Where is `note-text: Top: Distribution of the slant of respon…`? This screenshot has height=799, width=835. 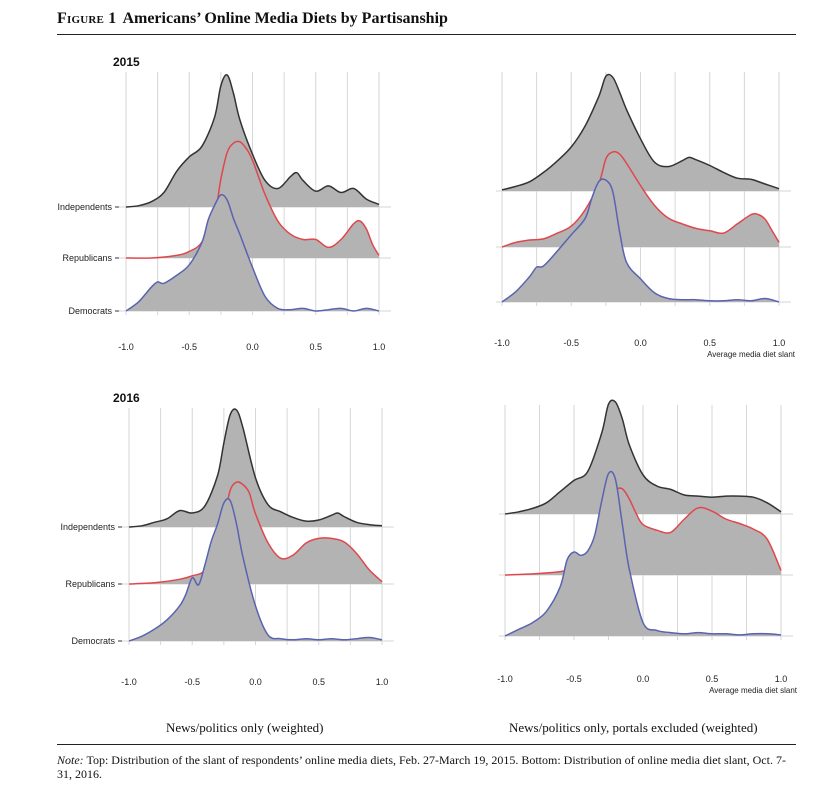
note-text: Top: Distribution of the slant of respon… is located at coordinates (421, 767).